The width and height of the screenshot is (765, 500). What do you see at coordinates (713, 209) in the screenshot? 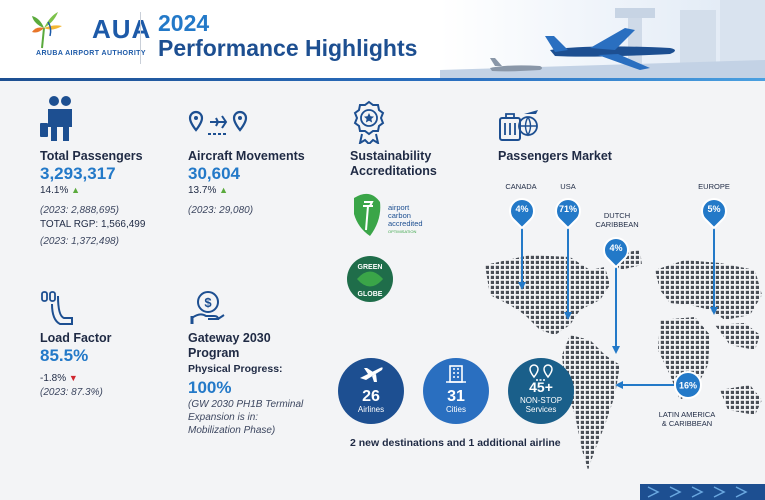
I see `pin-value-europe: 5%` at bounding box center [713, 209].